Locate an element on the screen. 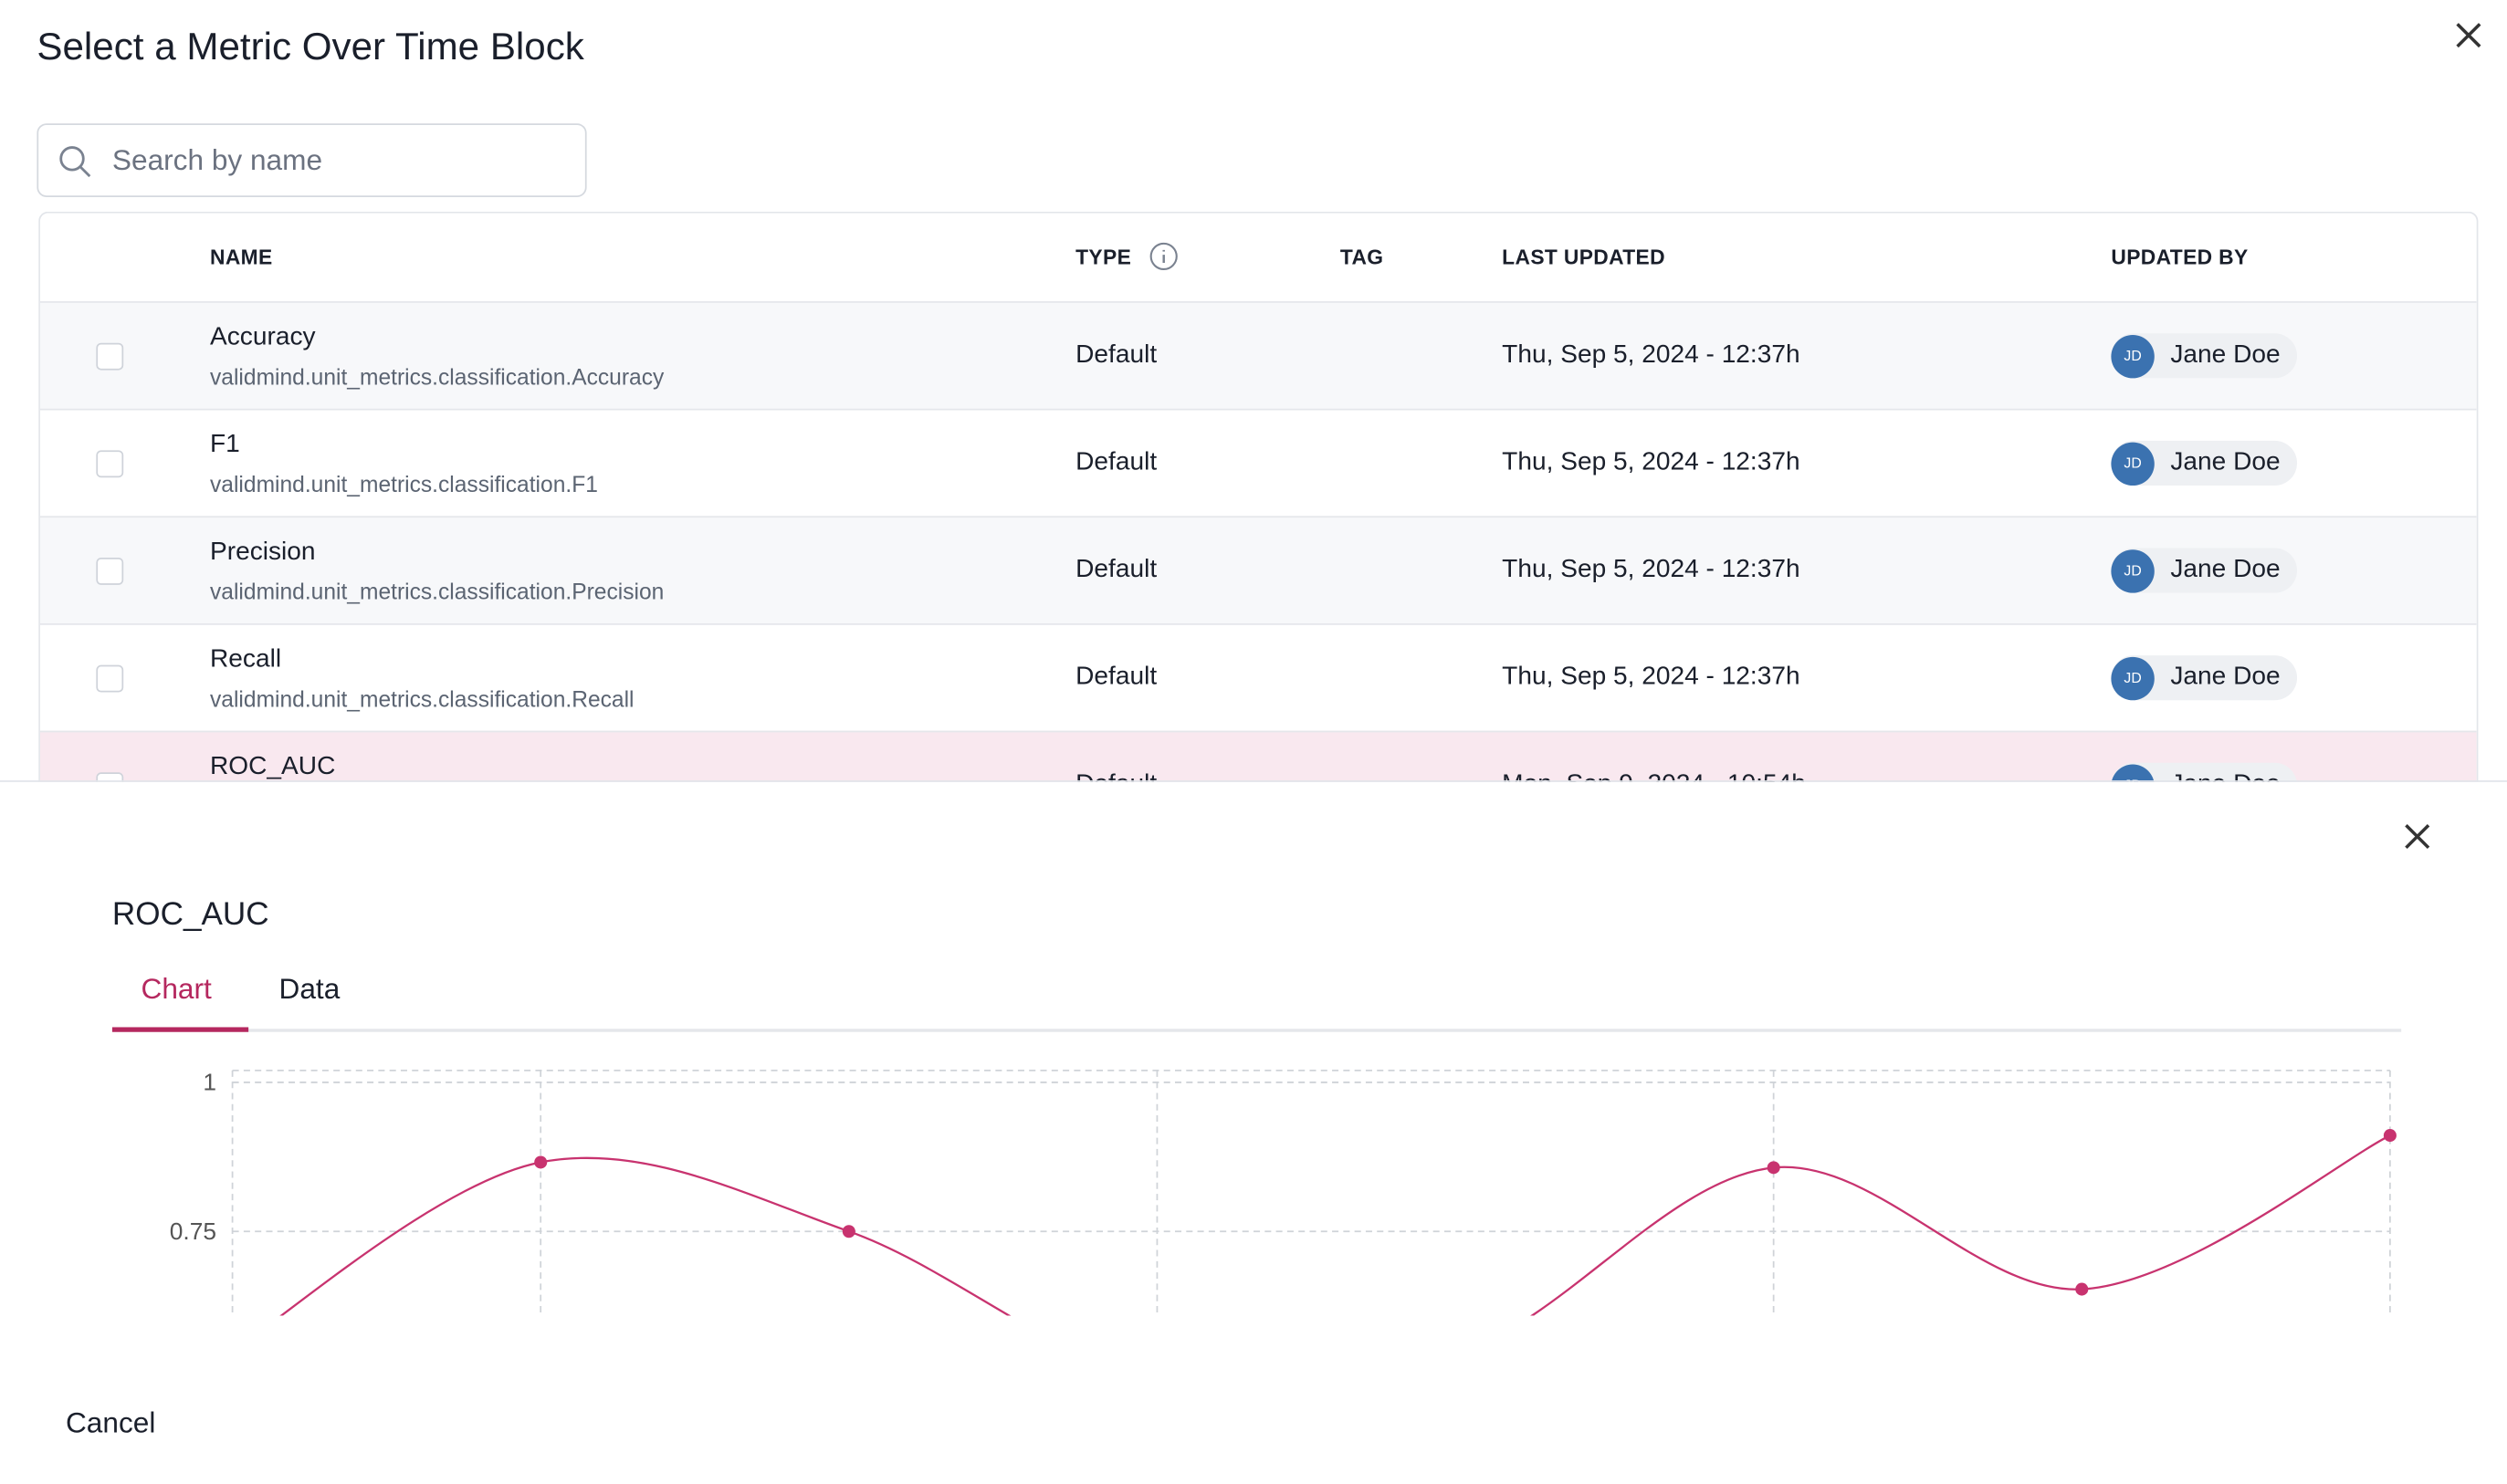 This screenshot has width=2507, height=1484. close-preview-button is located at coordinates (2417, 836).